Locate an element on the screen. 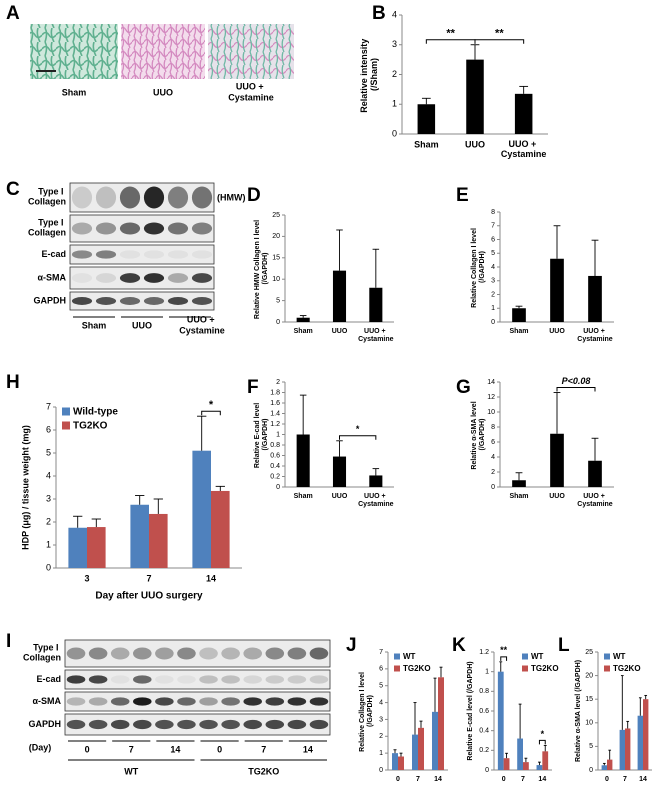 Image resolution: width=660 pixels, height=806 pixels. y-tick-label: 1.6 is located at coordinates (275, 403).